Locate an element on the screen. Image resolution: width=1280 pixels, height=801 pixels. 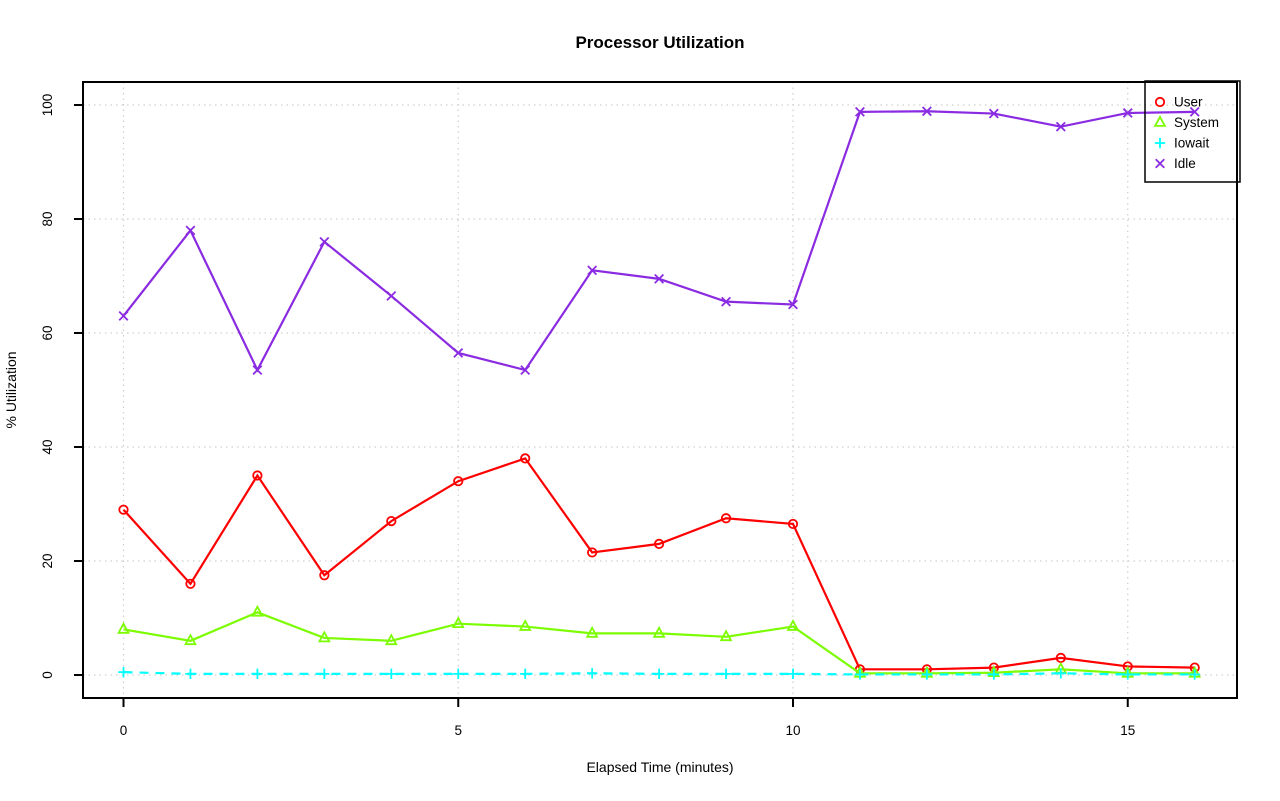
y-tick-label: 0 is located at coordinates (47, 675).